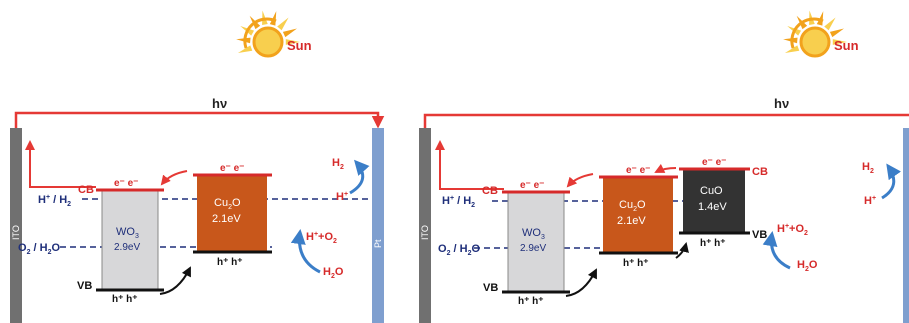 The height and width of the screenshot is (323, 909). What do you see at coordinates (759, 235) in the screenshot?
I see `cuo-vb-label: VB` at bounding box center [759, 235].